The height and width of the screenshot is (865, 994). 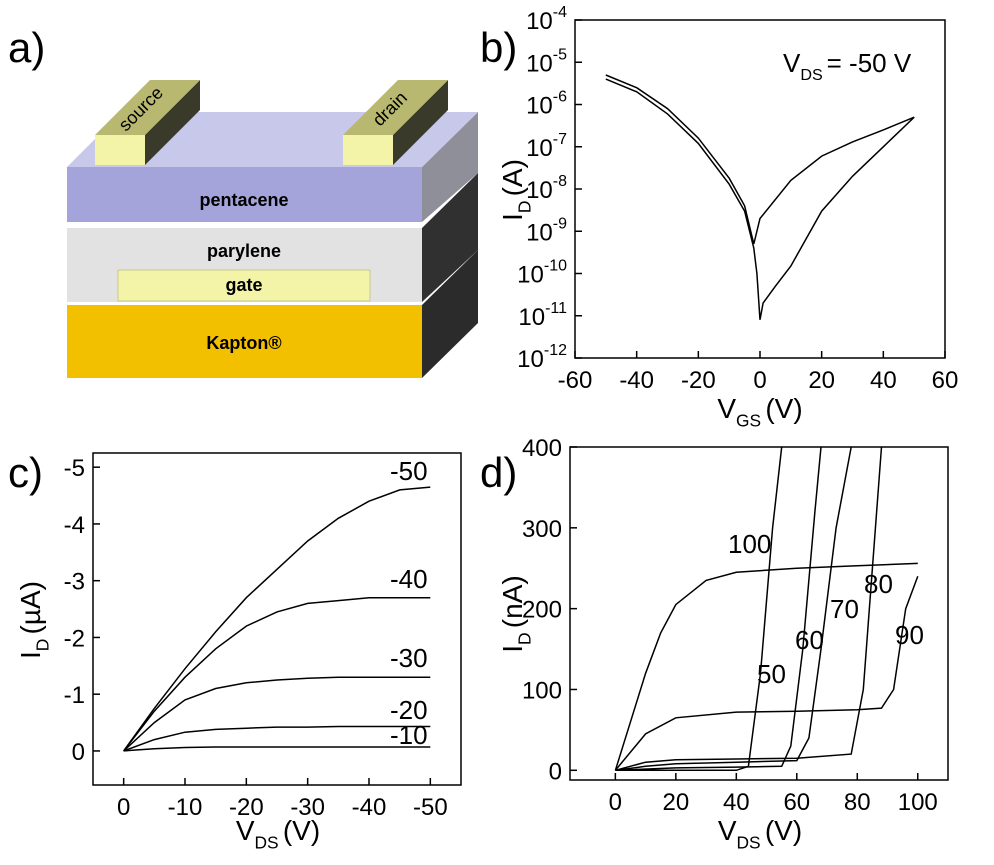 What do you see at coordinates (430, 807) in the screenshot?
I see `x-tick-label: -50` at bounding box center [430, 807].